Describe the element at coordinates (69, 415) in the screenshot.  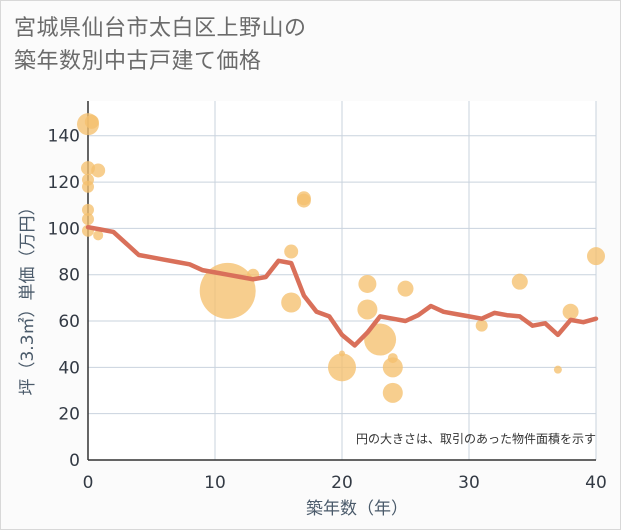
I see `y-tick-label: 20` at that location.